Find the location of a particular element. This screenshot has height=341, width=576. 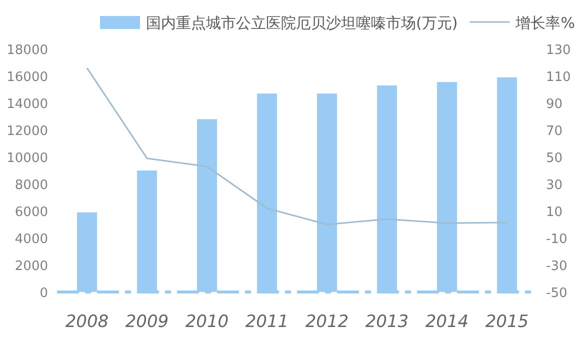

x-tick-label: 2014 is located at coordinates (447, 322).